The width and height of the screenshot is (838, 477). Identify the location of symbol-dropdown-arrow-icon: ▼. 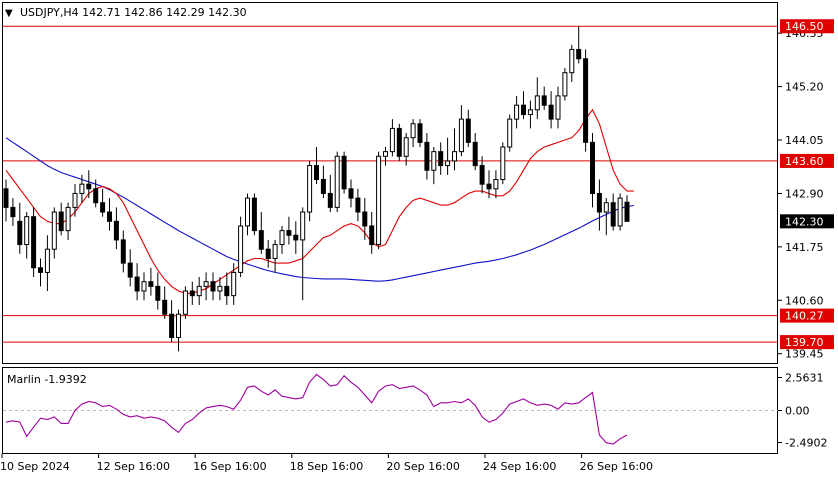
(9, 13).